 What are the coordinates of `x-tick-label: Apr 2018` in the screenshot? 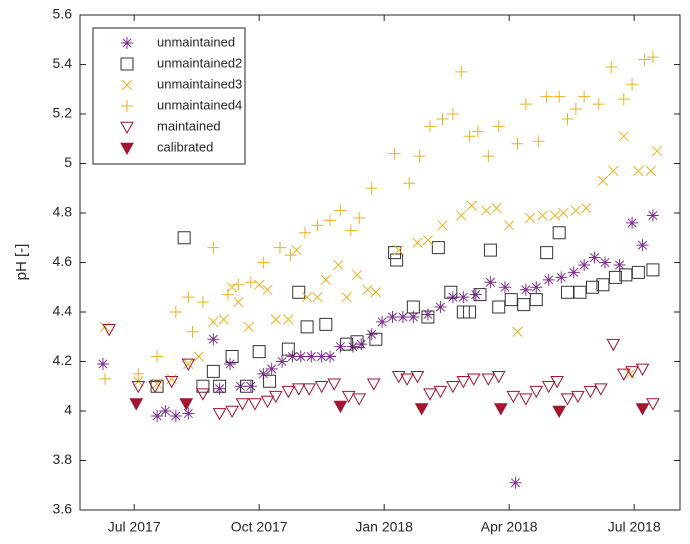 It's located at (509, 527).